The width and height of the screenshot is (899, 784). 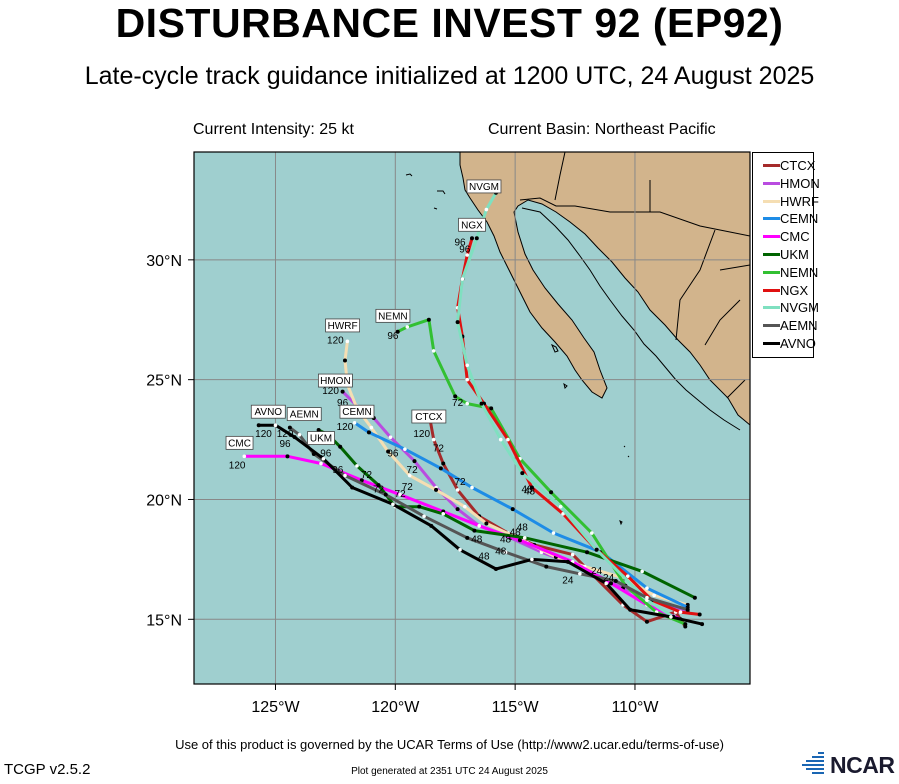 I want to click on legend-item-hwrf: HWRF, so click(x=786, y=201).